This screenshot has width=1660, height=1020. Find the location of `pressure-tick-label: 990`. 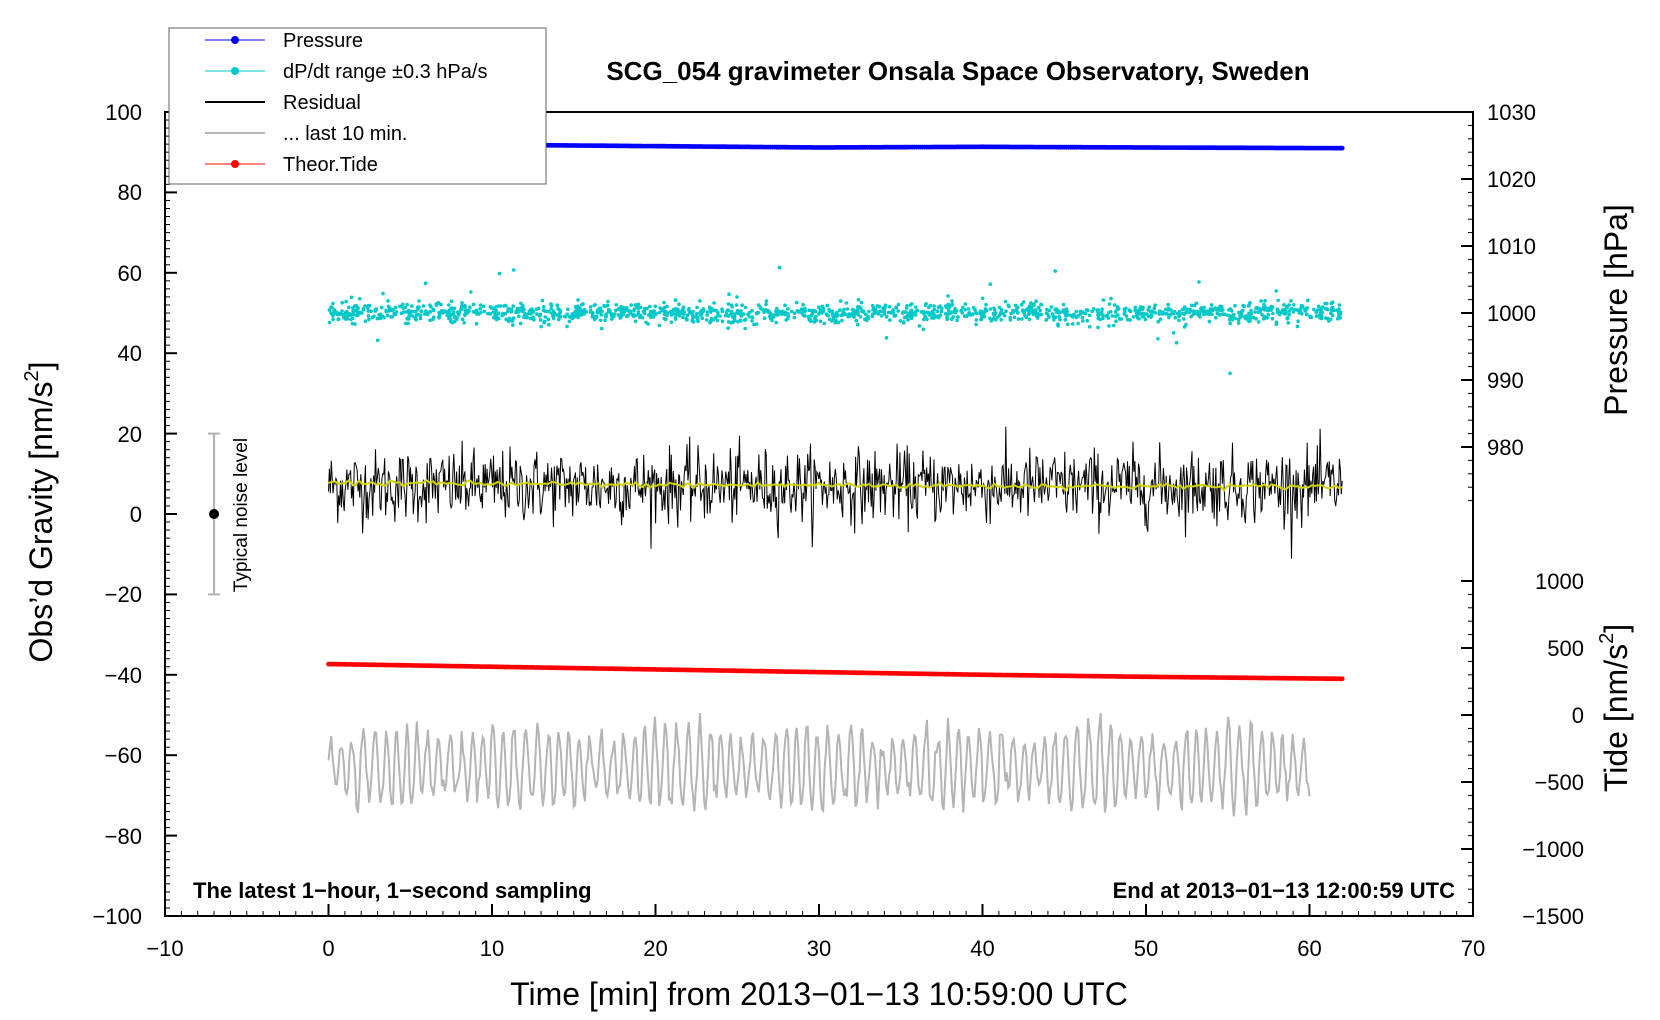

pressure-tick-label: 990 is located at coordinates (1505, 380).